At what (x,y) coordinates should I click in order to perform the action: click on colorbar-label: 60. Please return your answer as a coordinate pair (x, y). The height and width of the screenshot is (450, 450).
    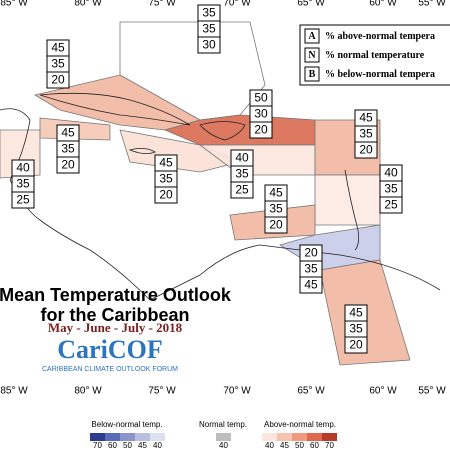
    Looking at the image, I should click on (314, 445).